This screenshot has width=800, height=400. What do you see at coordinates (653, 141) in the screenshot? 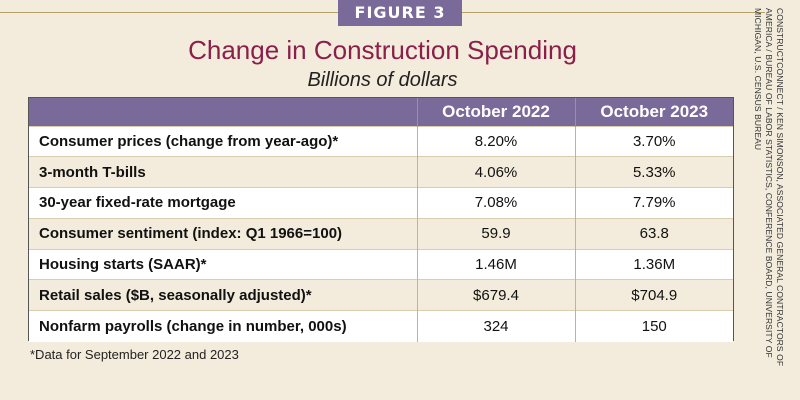
I see `value-2023: 3.70%` at bounding box center [653, 141].